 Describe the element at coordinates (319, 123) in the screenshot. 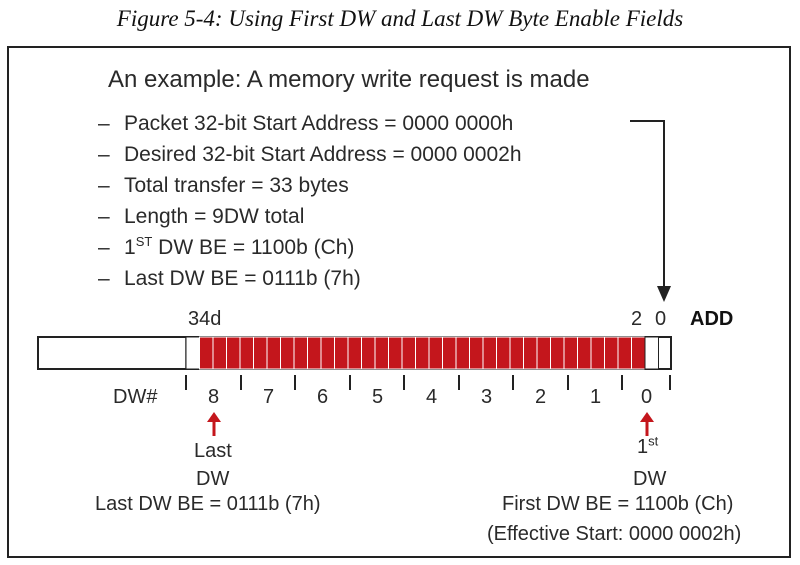

I see `bullet-text: Packet 32-bit Start Address = 0000 0000h` at that location.